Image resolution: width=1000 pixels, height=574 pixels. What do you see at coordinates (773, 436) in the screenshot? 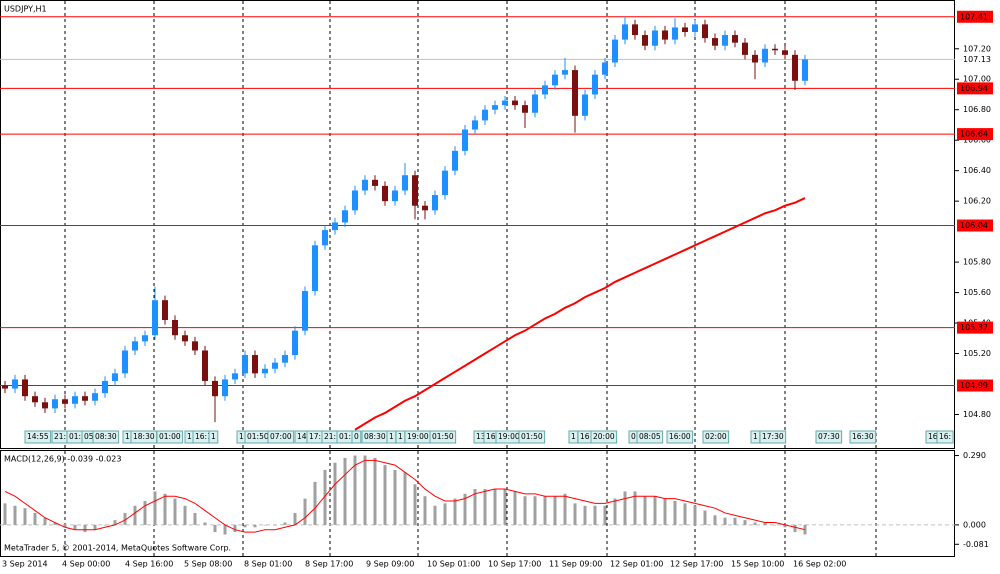
I see `event-label: 17:30` at bounding box center [773, 436].